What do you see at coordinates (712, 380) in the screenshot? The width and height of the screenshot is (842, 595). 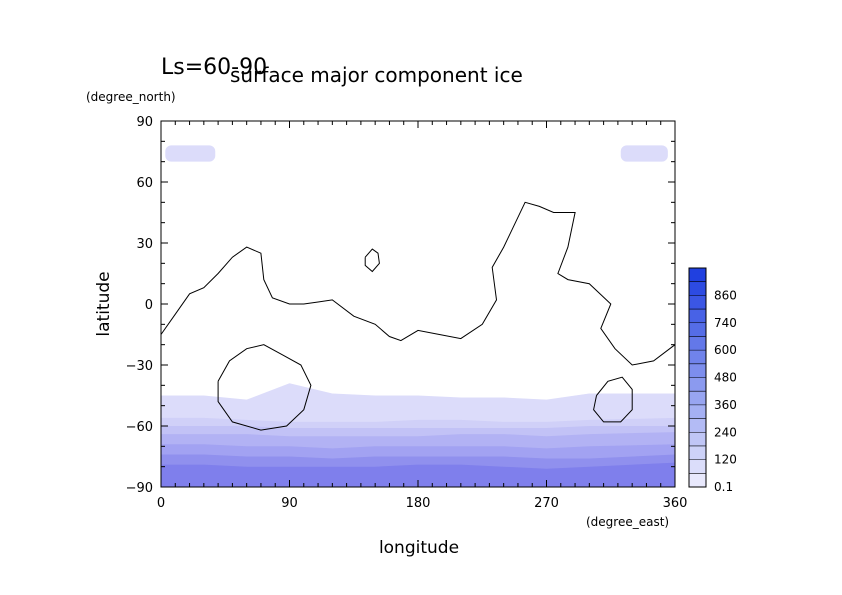 I see `colorbar: 0.1 120 240 360 480 600 740 860` at bounding box center [712, 380].